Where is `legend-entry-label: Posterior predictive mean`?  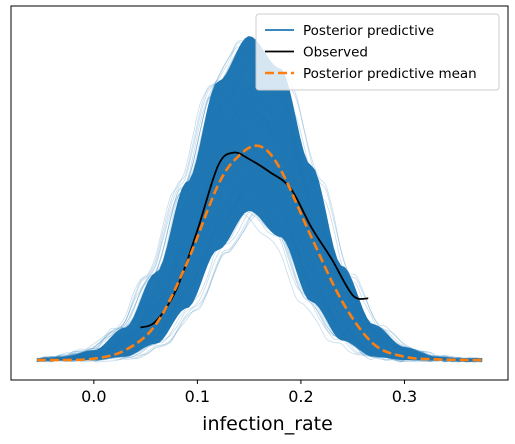
legend-entry-label: Posterior predictive mean is located at coordinates (390, 74).